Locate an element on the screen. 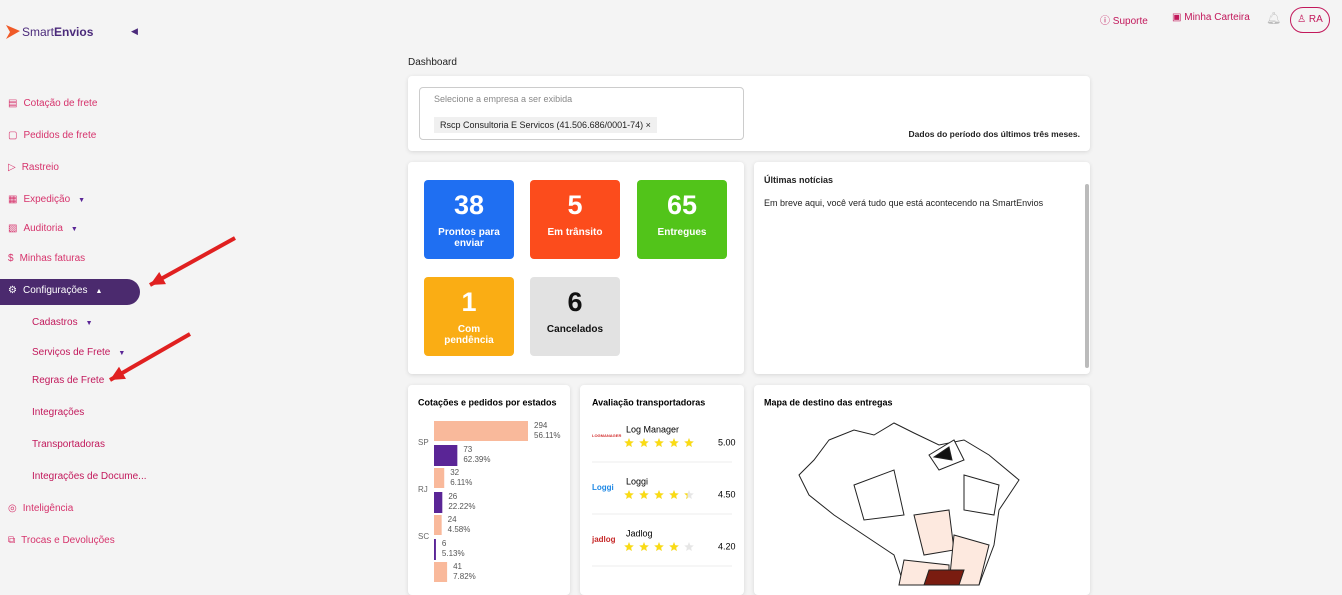  nav-label: Trocas e Devoluções is located at coordinates (68, 540).